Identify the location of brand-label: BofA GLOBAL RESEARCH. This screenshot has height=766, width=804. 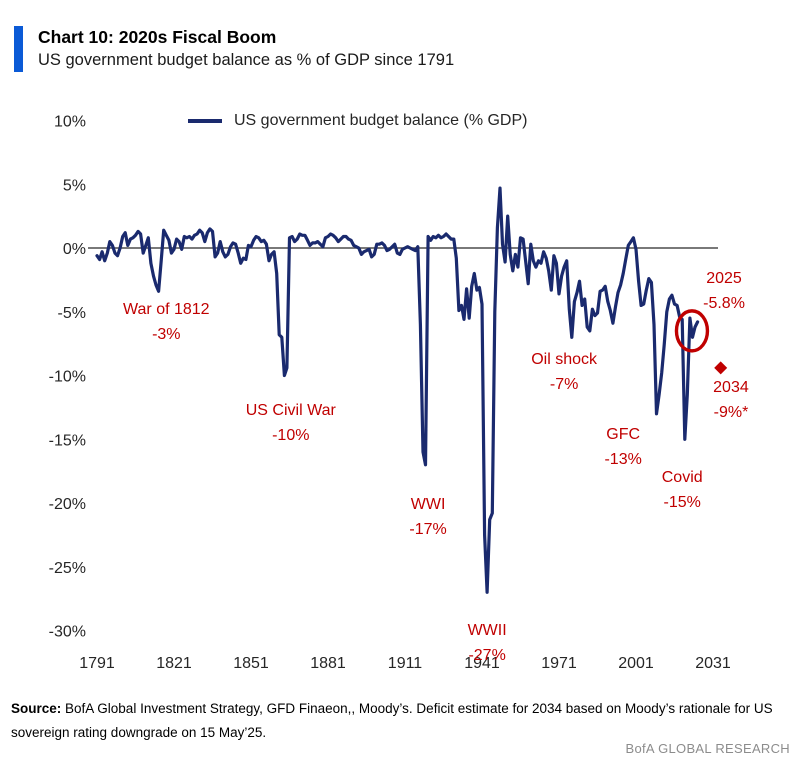
(707, 748).